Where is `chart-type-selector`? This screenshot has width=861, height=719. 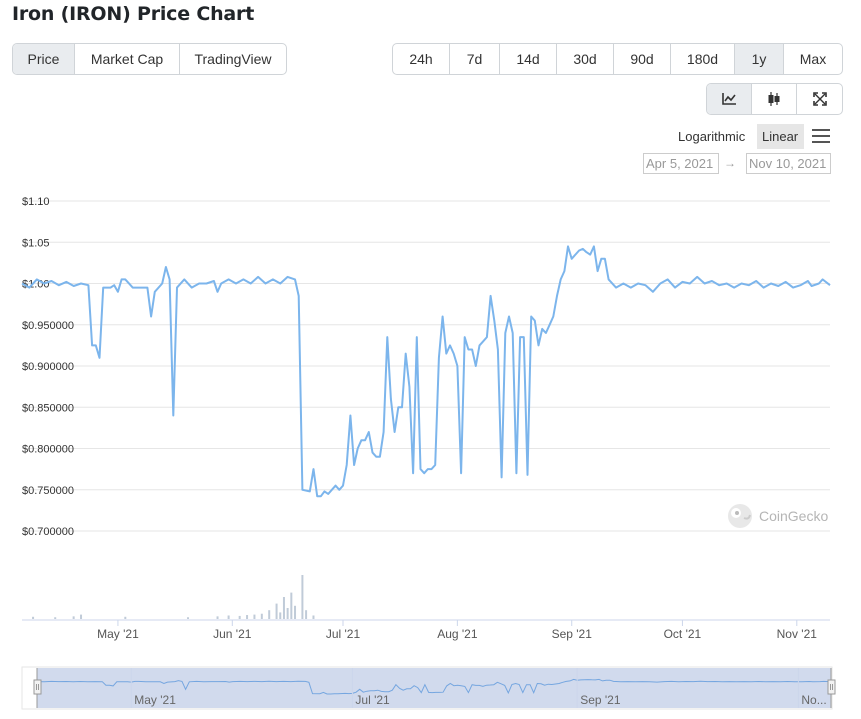 chart-type-selector is located at coordinates (774, 99).